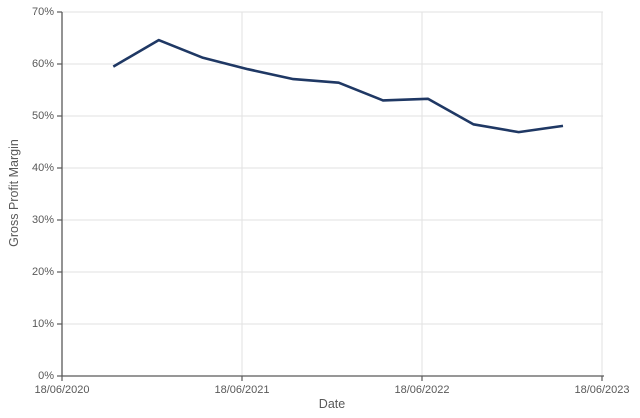  Describe the element at coordinates (46, 375) in the screenshot. I see `y-tick-label: 0%` at that location.